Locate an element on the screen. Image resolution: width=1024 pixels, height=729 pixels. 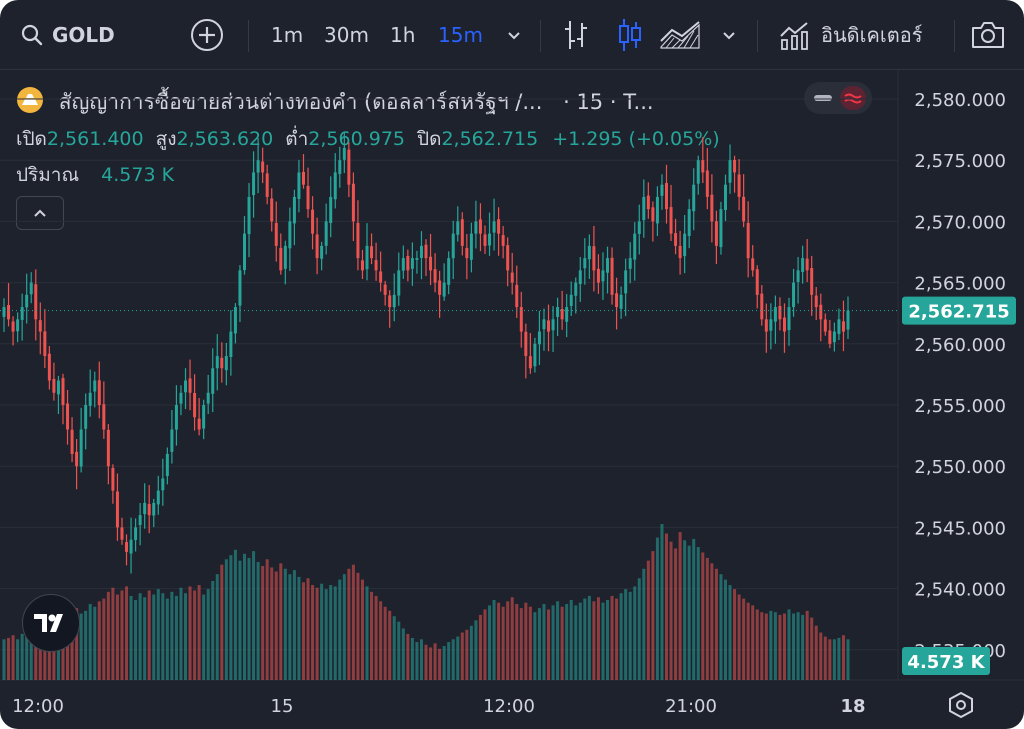
time-axis-label: 12:00 is located at coordinates (509, 706).